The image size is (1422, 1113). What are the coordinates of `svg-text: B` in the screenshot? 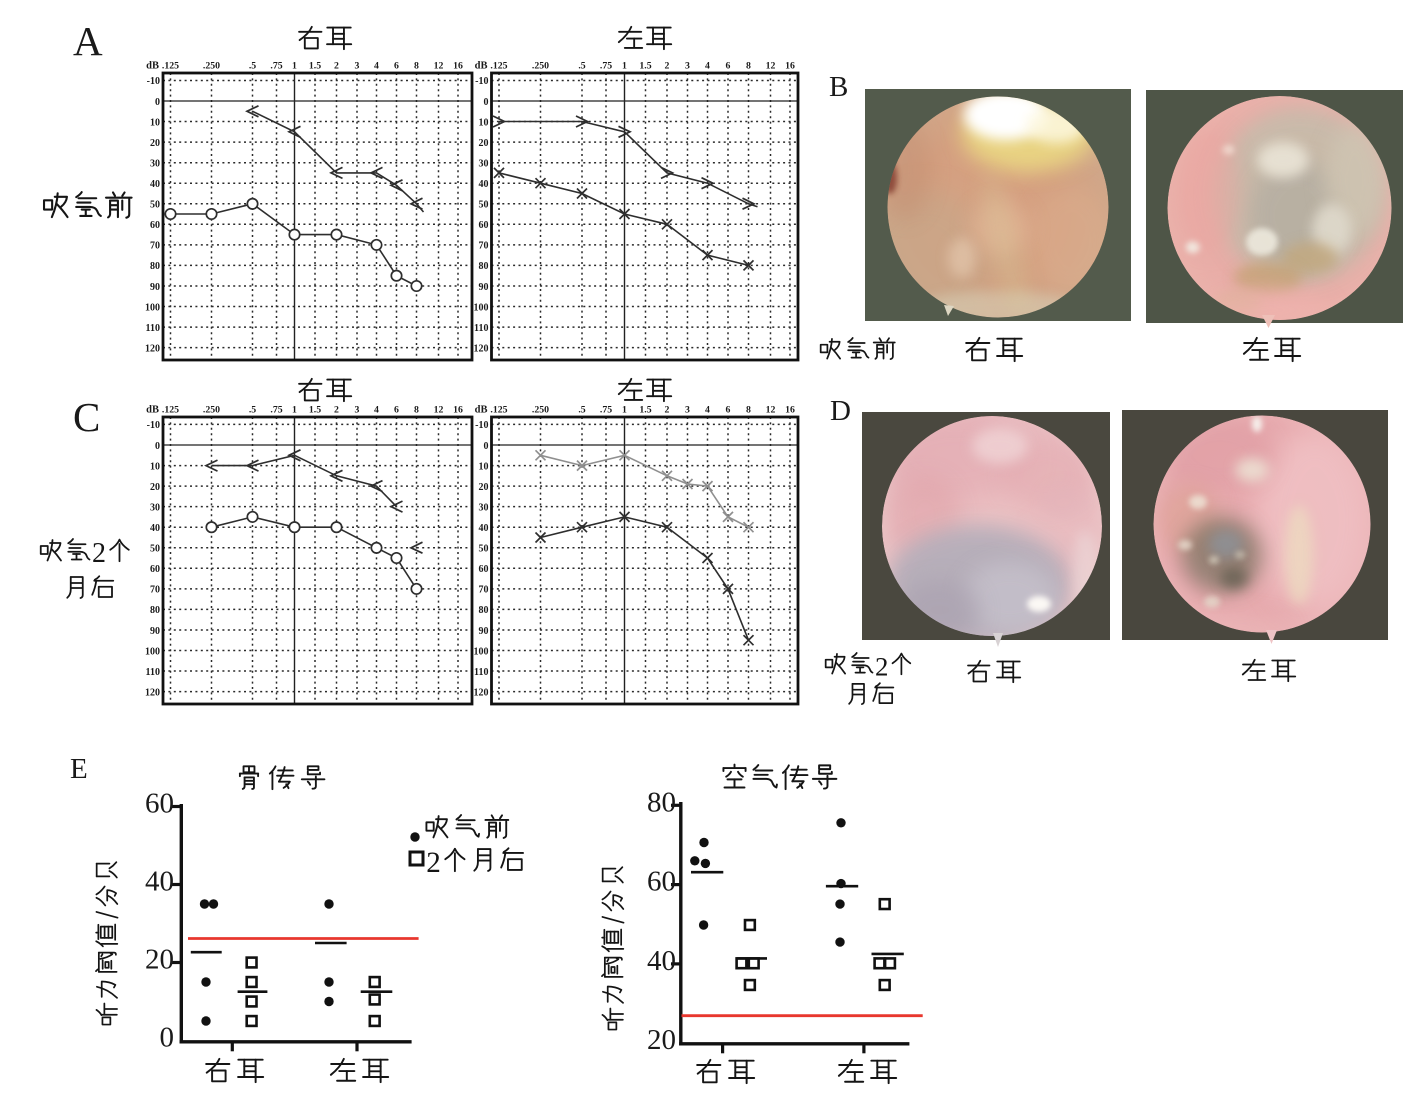 It's located at (838, 87).